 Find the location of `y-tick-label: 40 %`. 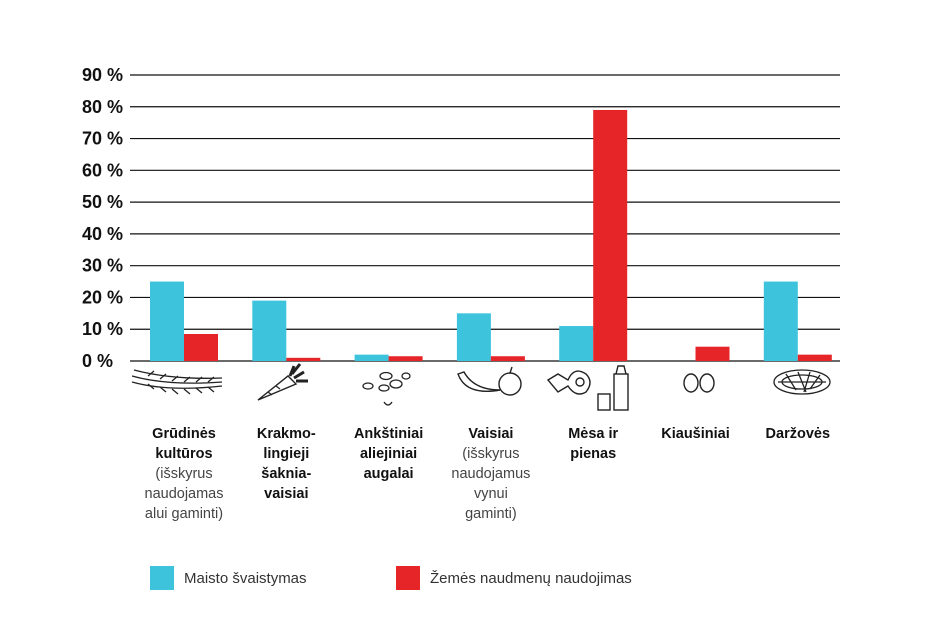

y-tick-label: 40 % is located at coordinates (102, 234).